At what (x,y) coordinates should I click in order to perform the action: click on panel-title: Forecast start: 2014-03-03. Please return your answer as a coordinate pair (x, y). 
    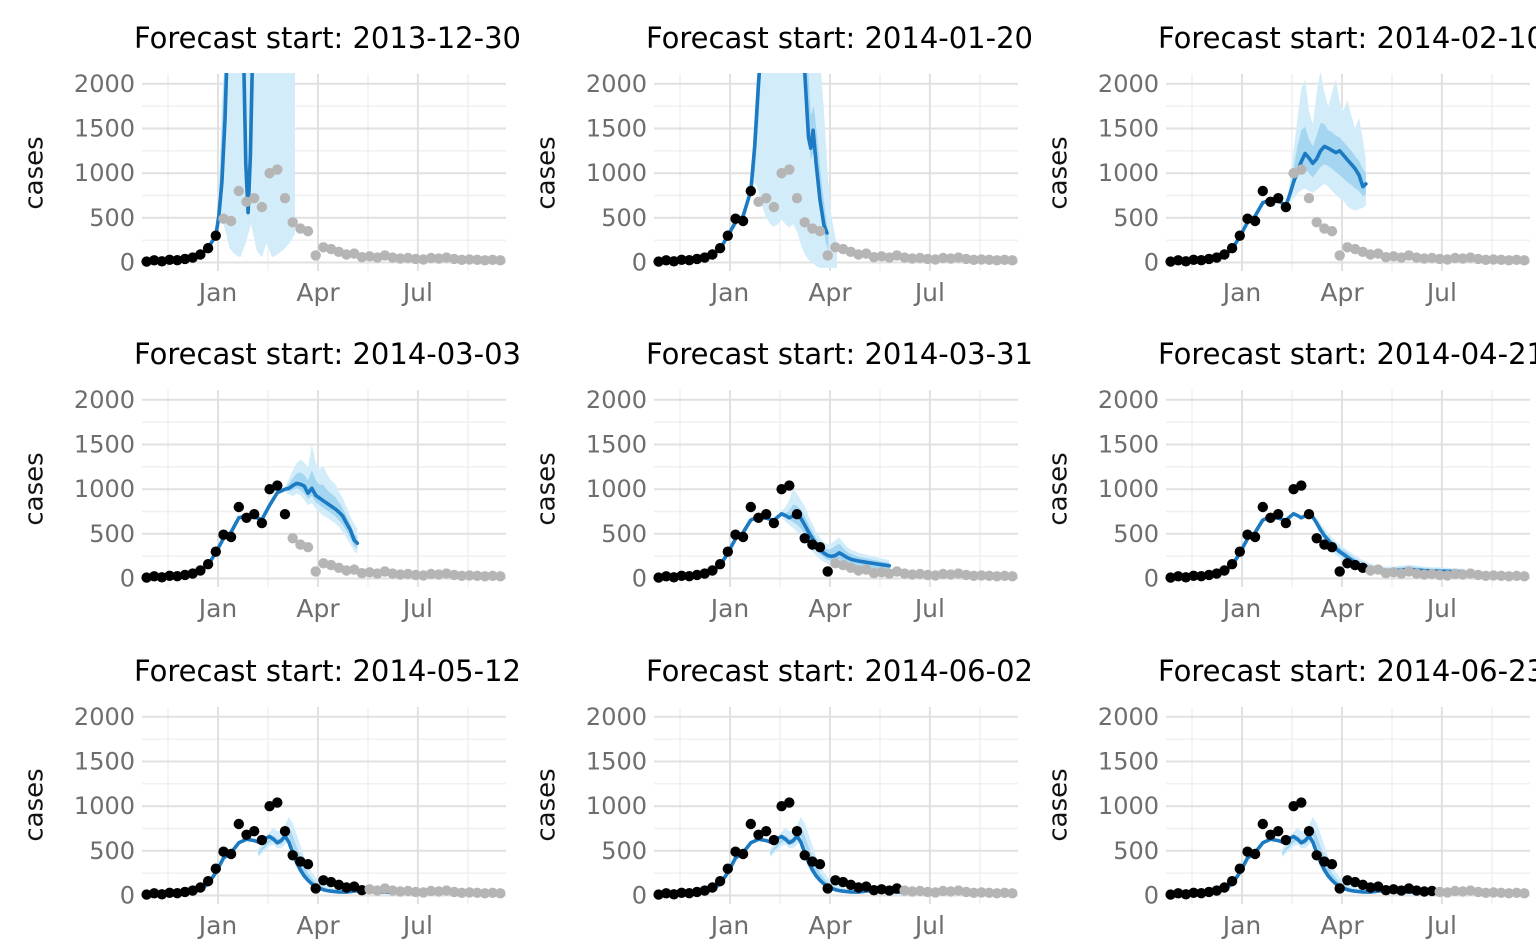
    Looking at the image, I should click on (327, 354).